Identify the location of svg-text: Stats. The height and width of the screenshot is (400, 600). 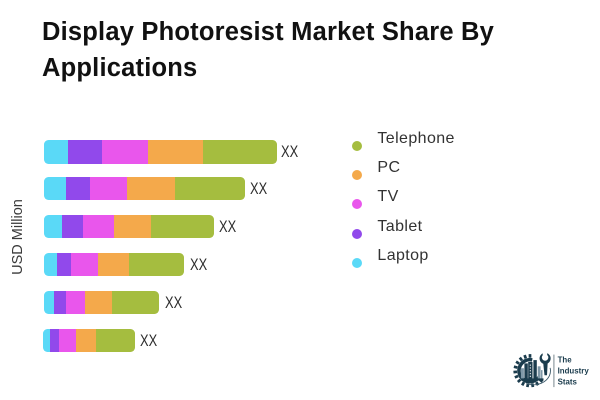
(568, 381).